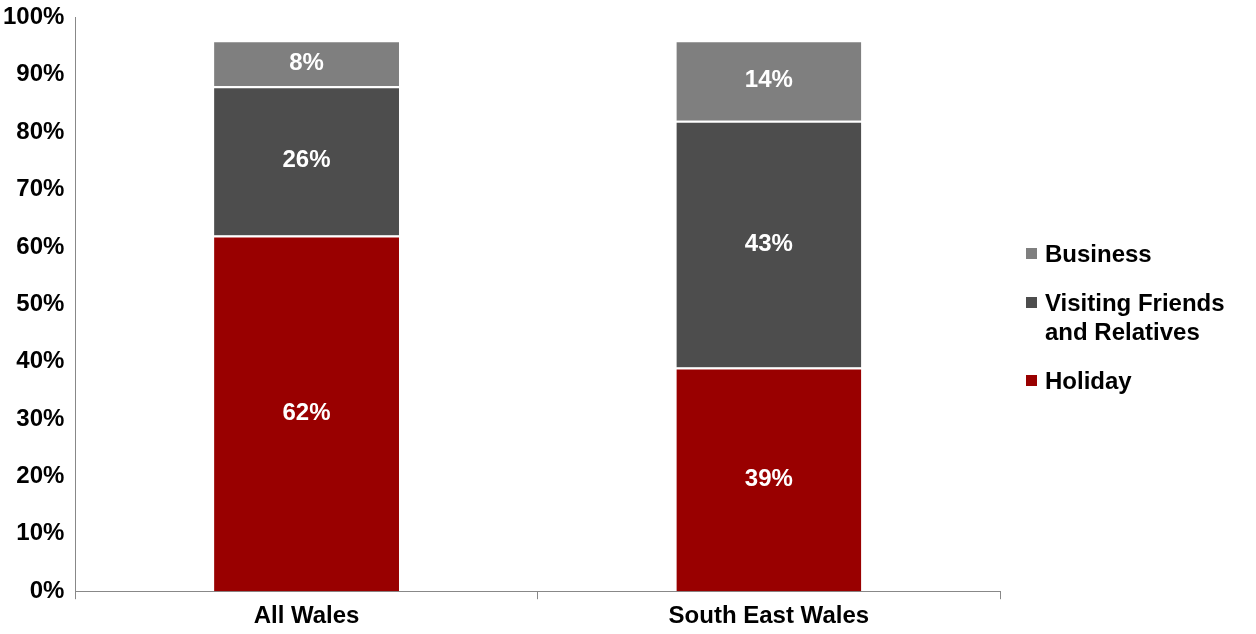  What do you see at coordinates (40, 360) in the screenshot?
I see `y-tick-label: 40%` at bounding box center [40, 360].